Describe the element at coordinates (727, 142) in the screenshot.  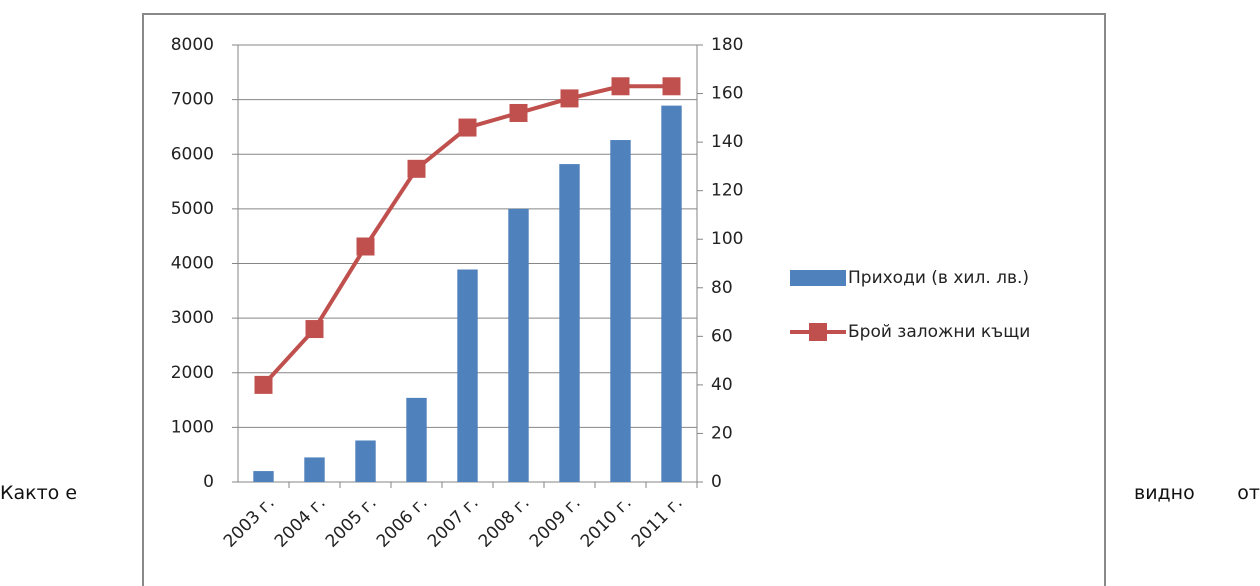
I see `y2-tick-label: 140` at that location.